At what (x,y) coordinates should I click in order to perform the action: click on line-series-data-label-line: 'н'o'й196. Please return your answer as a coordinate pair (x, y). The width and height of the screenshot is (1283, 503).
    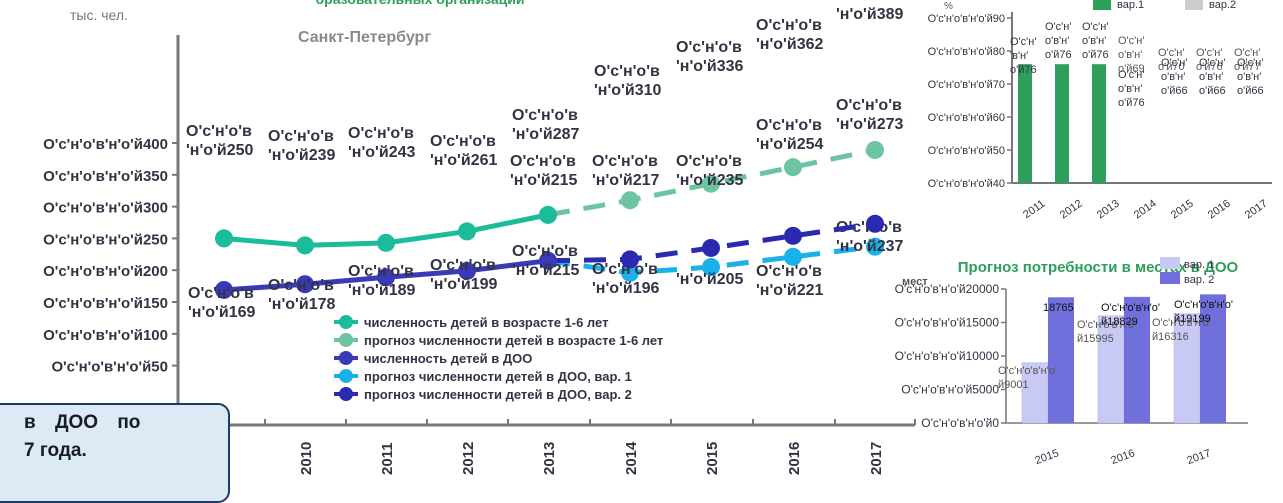
    Looking at the image, I should click on (625, 288).